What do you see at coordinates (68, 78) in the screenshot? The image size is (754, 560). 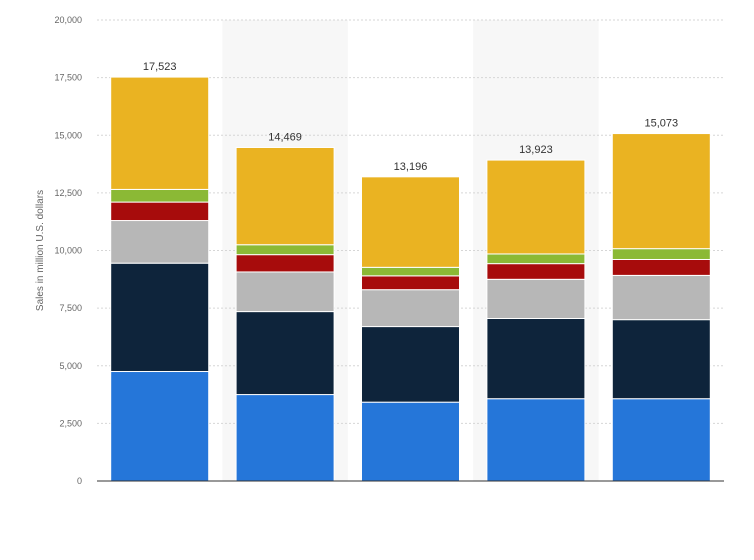 I see `y-tick-label: 17,500` at bounding box center [68, 78].